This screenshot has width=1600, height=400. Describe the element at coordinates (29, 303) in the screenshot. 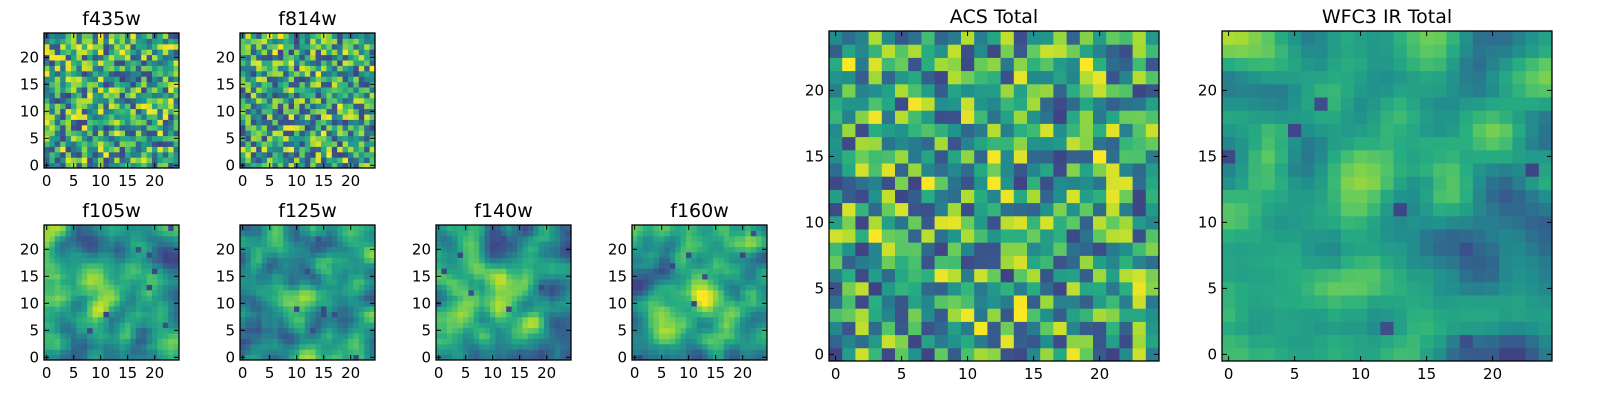

I see `y-tick-label: 10` at that location.